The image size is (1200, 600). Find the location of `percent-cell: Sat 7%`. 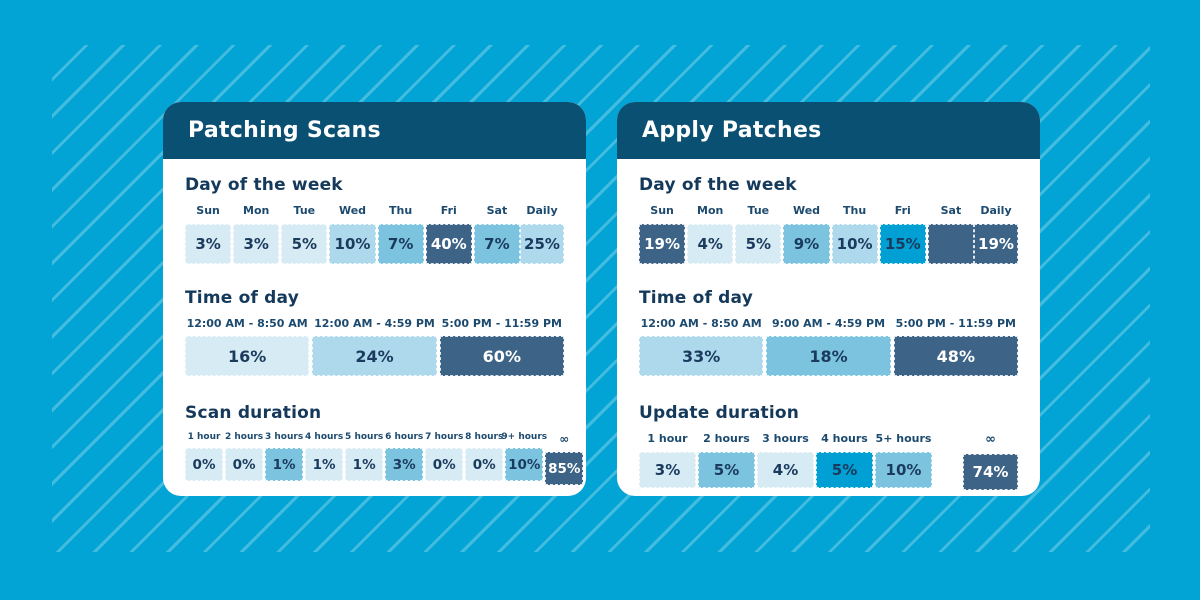

percent-cell: Sat 7% is located at coordinates (496, 234).